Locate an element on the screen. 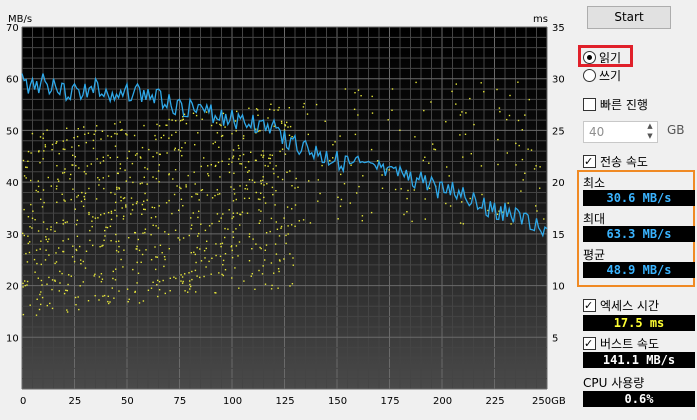 The height and width of the screenshot is (420, 697). quick-checkbox is located at coordinates (589, 104).